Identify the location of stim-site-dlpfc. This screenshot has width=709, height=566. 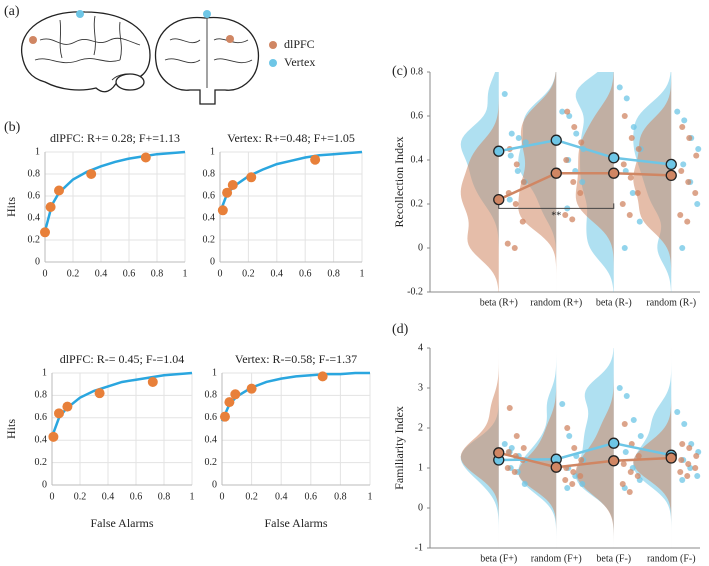
(230, 39).